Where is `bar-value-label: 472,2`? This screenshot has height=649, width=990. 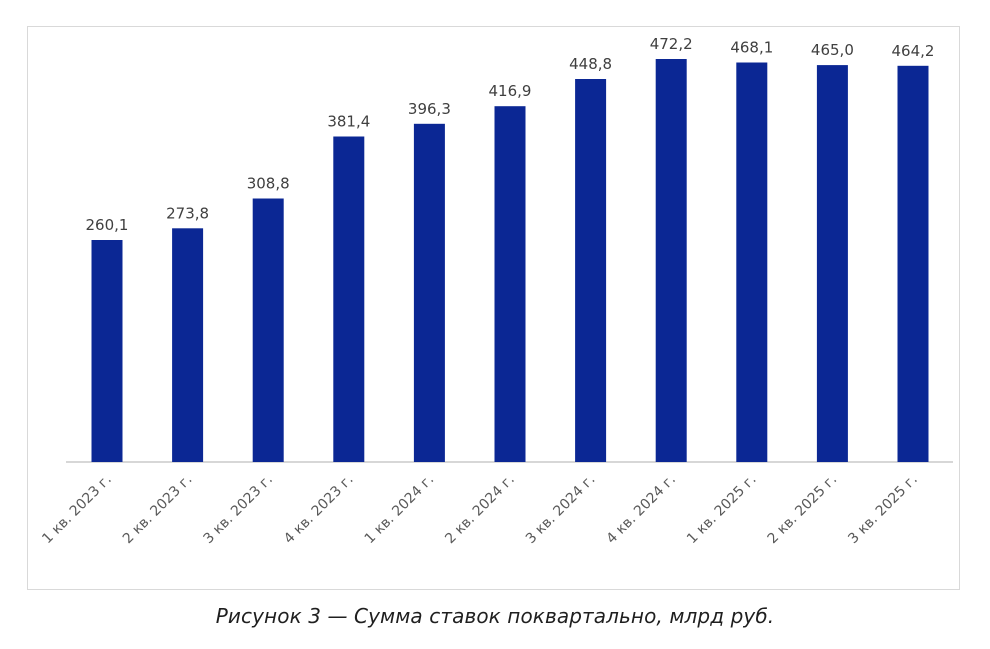 bar-value-label: 472,2 is located at coordinates (671, 44).